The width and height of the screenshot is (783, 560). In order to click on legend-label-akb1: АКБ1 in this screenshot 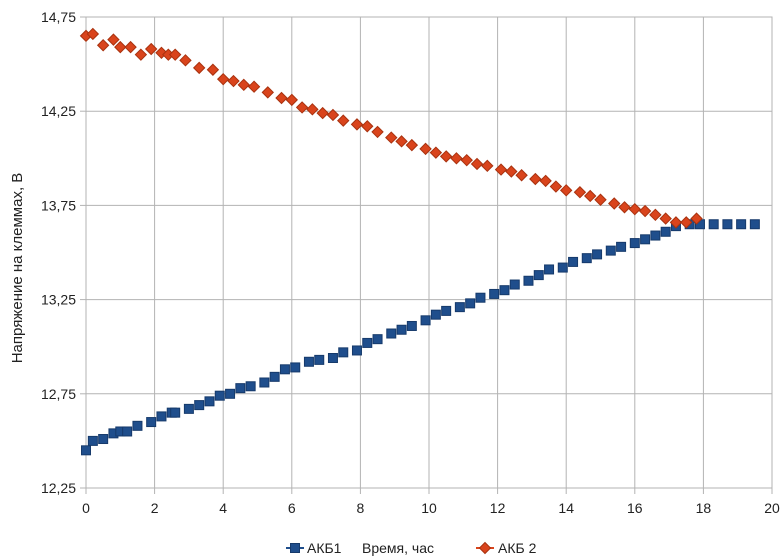, I will do `click(324, 548)`.